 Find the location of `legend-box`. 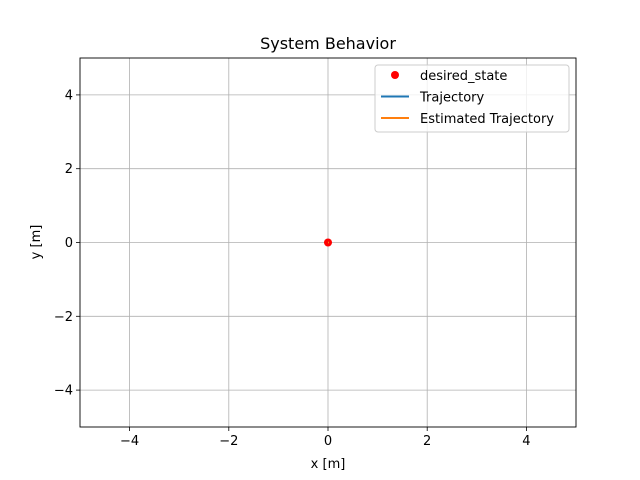

legend-box is located at coordinates (472, 98).